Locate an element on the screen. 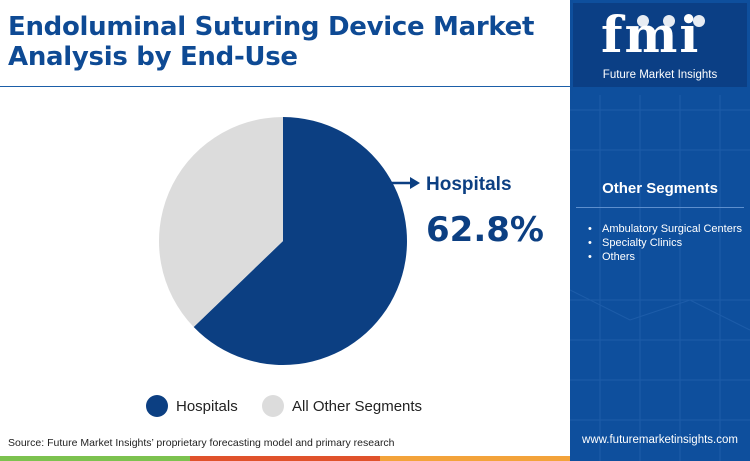  bottom-color-bar is located at coordinates (285, 458).